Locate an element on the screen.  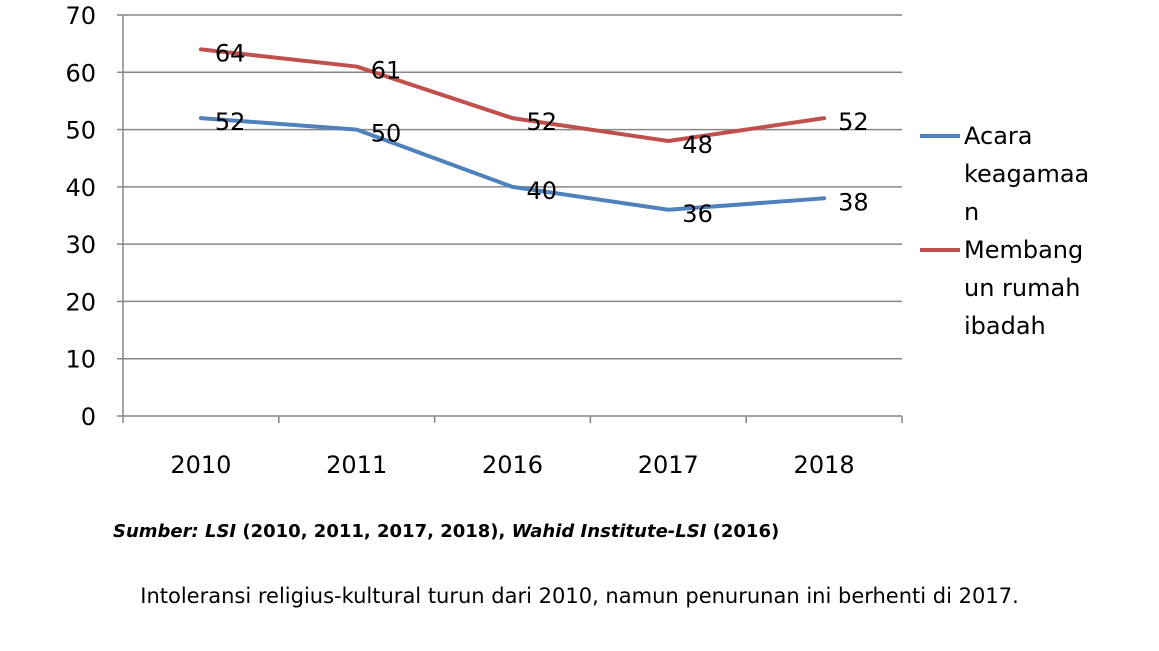
x-tick-label: 2016 is located at coordinates (512, 465).